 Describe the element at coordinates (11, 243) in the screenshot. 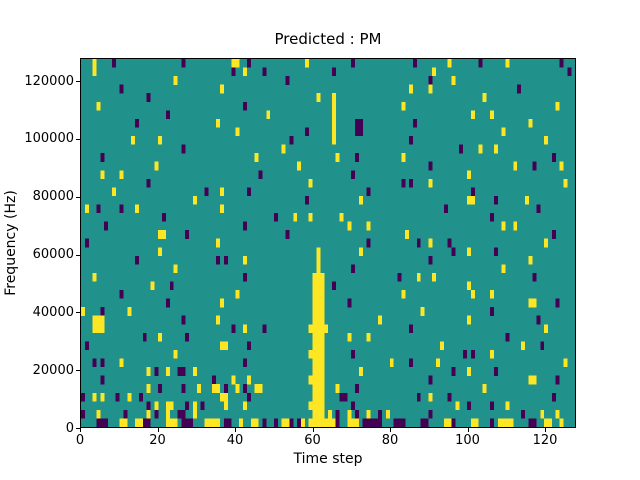

I see `y-axis-label: Frequency (Hz)` at that location.